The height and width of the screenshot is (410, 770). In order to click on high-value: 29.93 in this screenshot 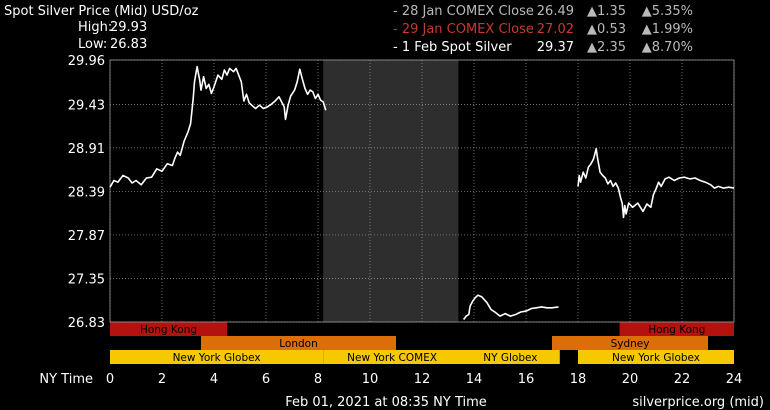, I will do `click(128, 27)`.